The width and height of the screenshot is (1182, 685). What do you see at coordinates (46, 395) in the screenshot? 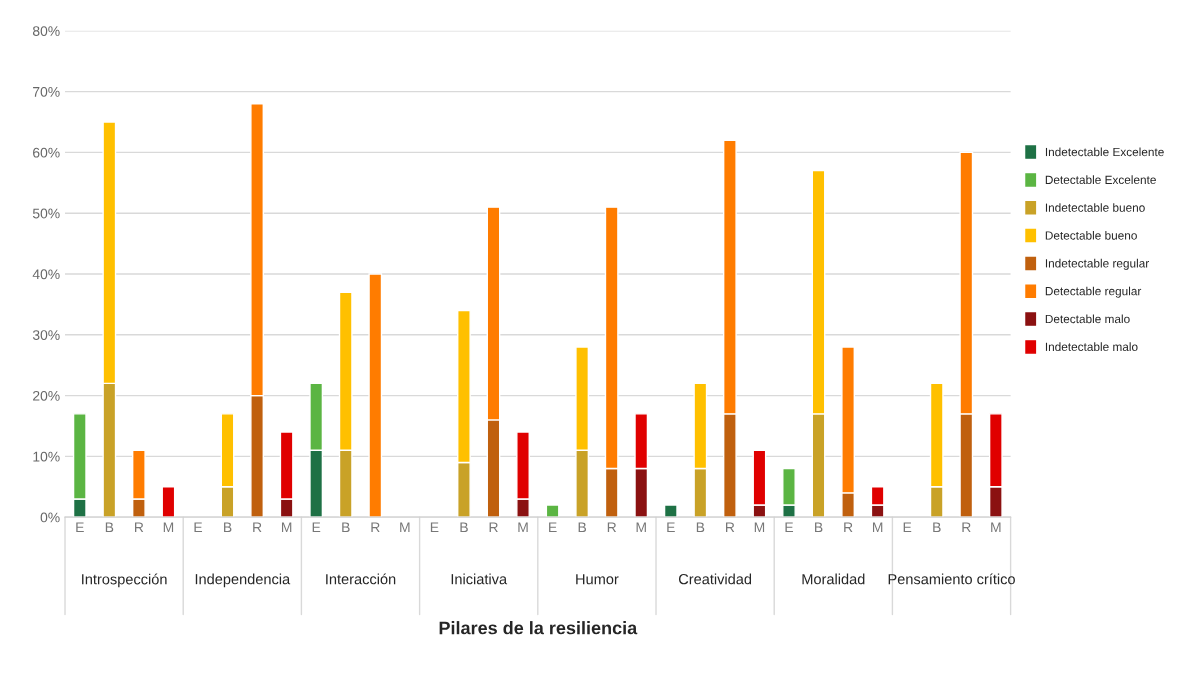
I see `y-tick-label: 20%` at bounding box center [46, 395].